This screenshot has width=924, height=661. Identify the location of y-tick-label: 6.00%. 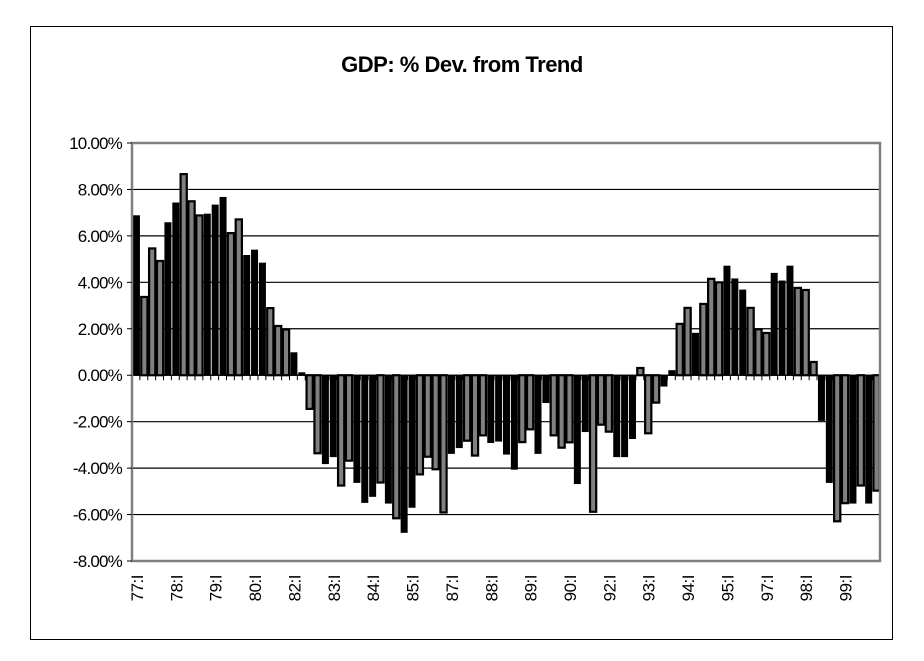
(100, 236).